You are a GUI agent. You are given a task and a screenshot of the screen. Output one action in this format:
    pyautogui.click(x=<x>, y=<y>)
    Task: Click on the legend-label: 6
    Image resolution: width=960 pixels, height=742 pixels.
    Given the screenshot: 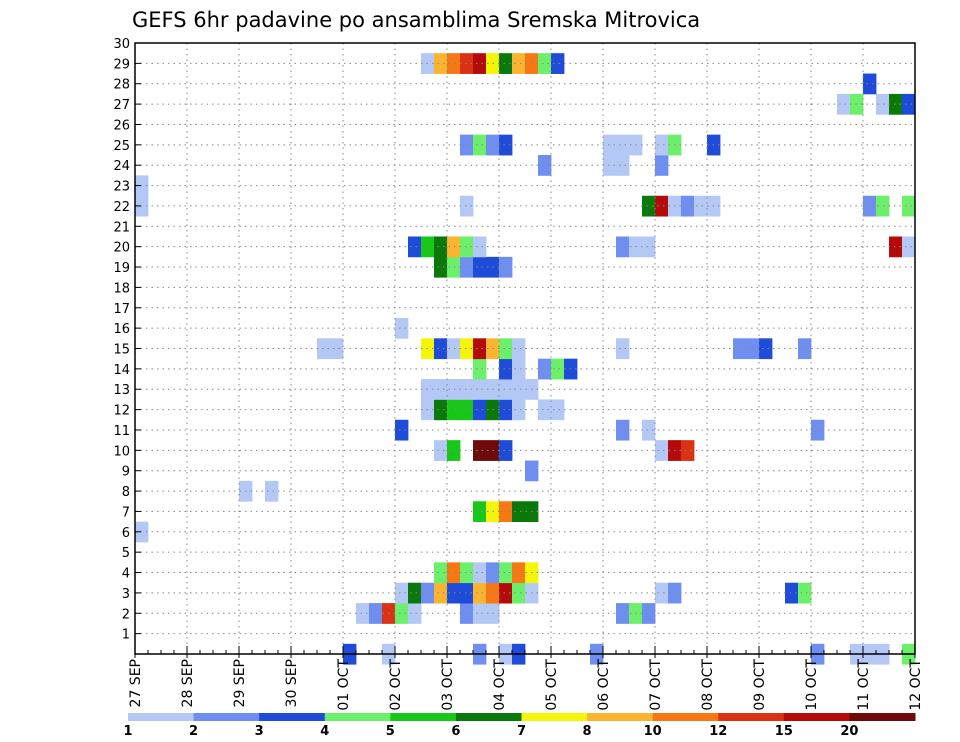 What is the action you would take?
    pyautogui.click(x=455, y=731)
    